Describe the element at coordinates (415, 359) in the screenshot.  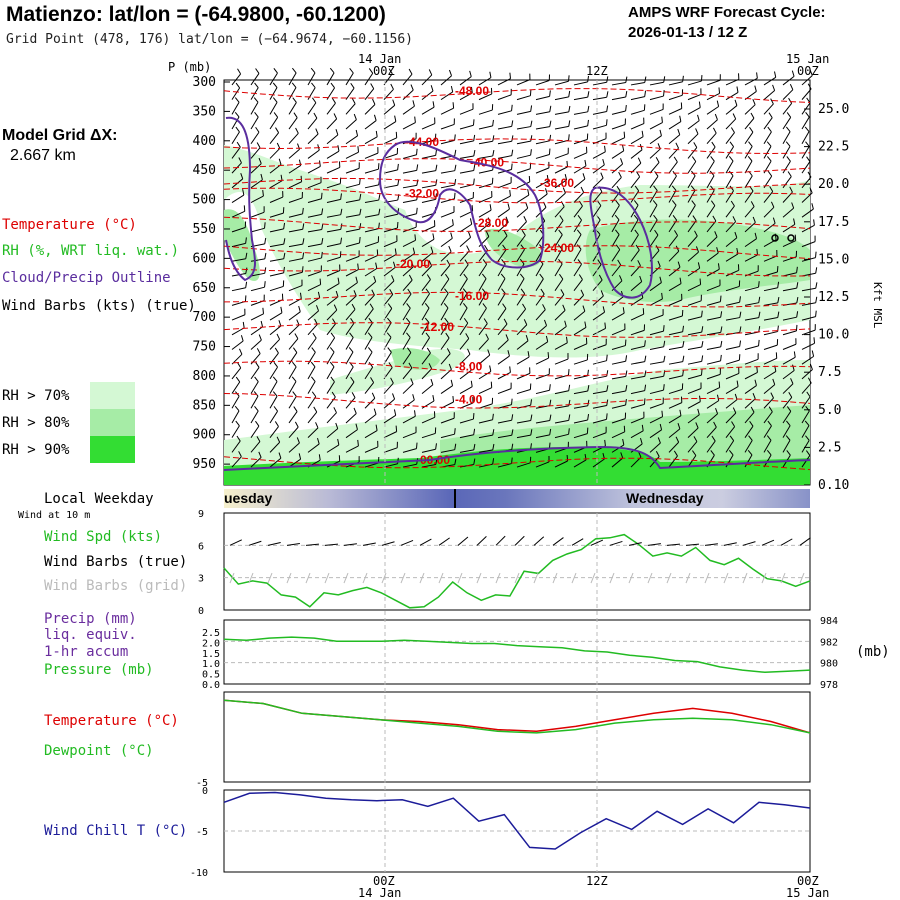
I see `rh80-region-mid` at that location.